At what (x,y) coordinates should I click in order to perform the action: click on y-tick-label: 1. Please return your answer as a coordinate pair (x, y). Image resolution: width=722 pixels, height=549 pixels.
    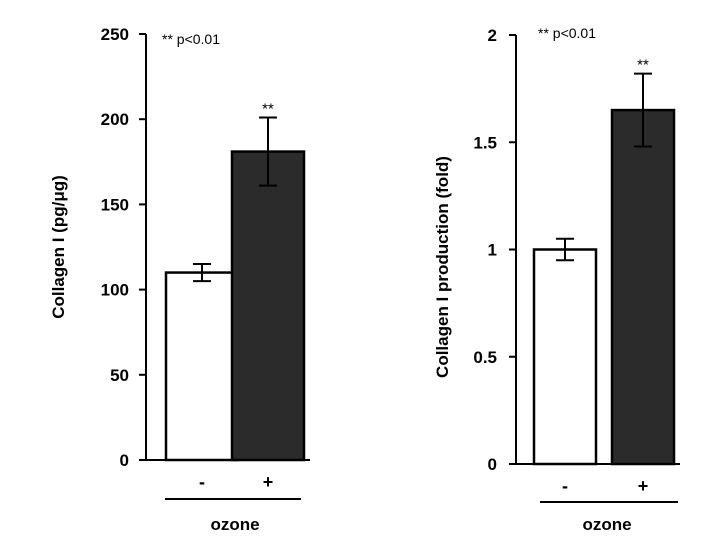
    Looking at the image, I should click on (492, 250).